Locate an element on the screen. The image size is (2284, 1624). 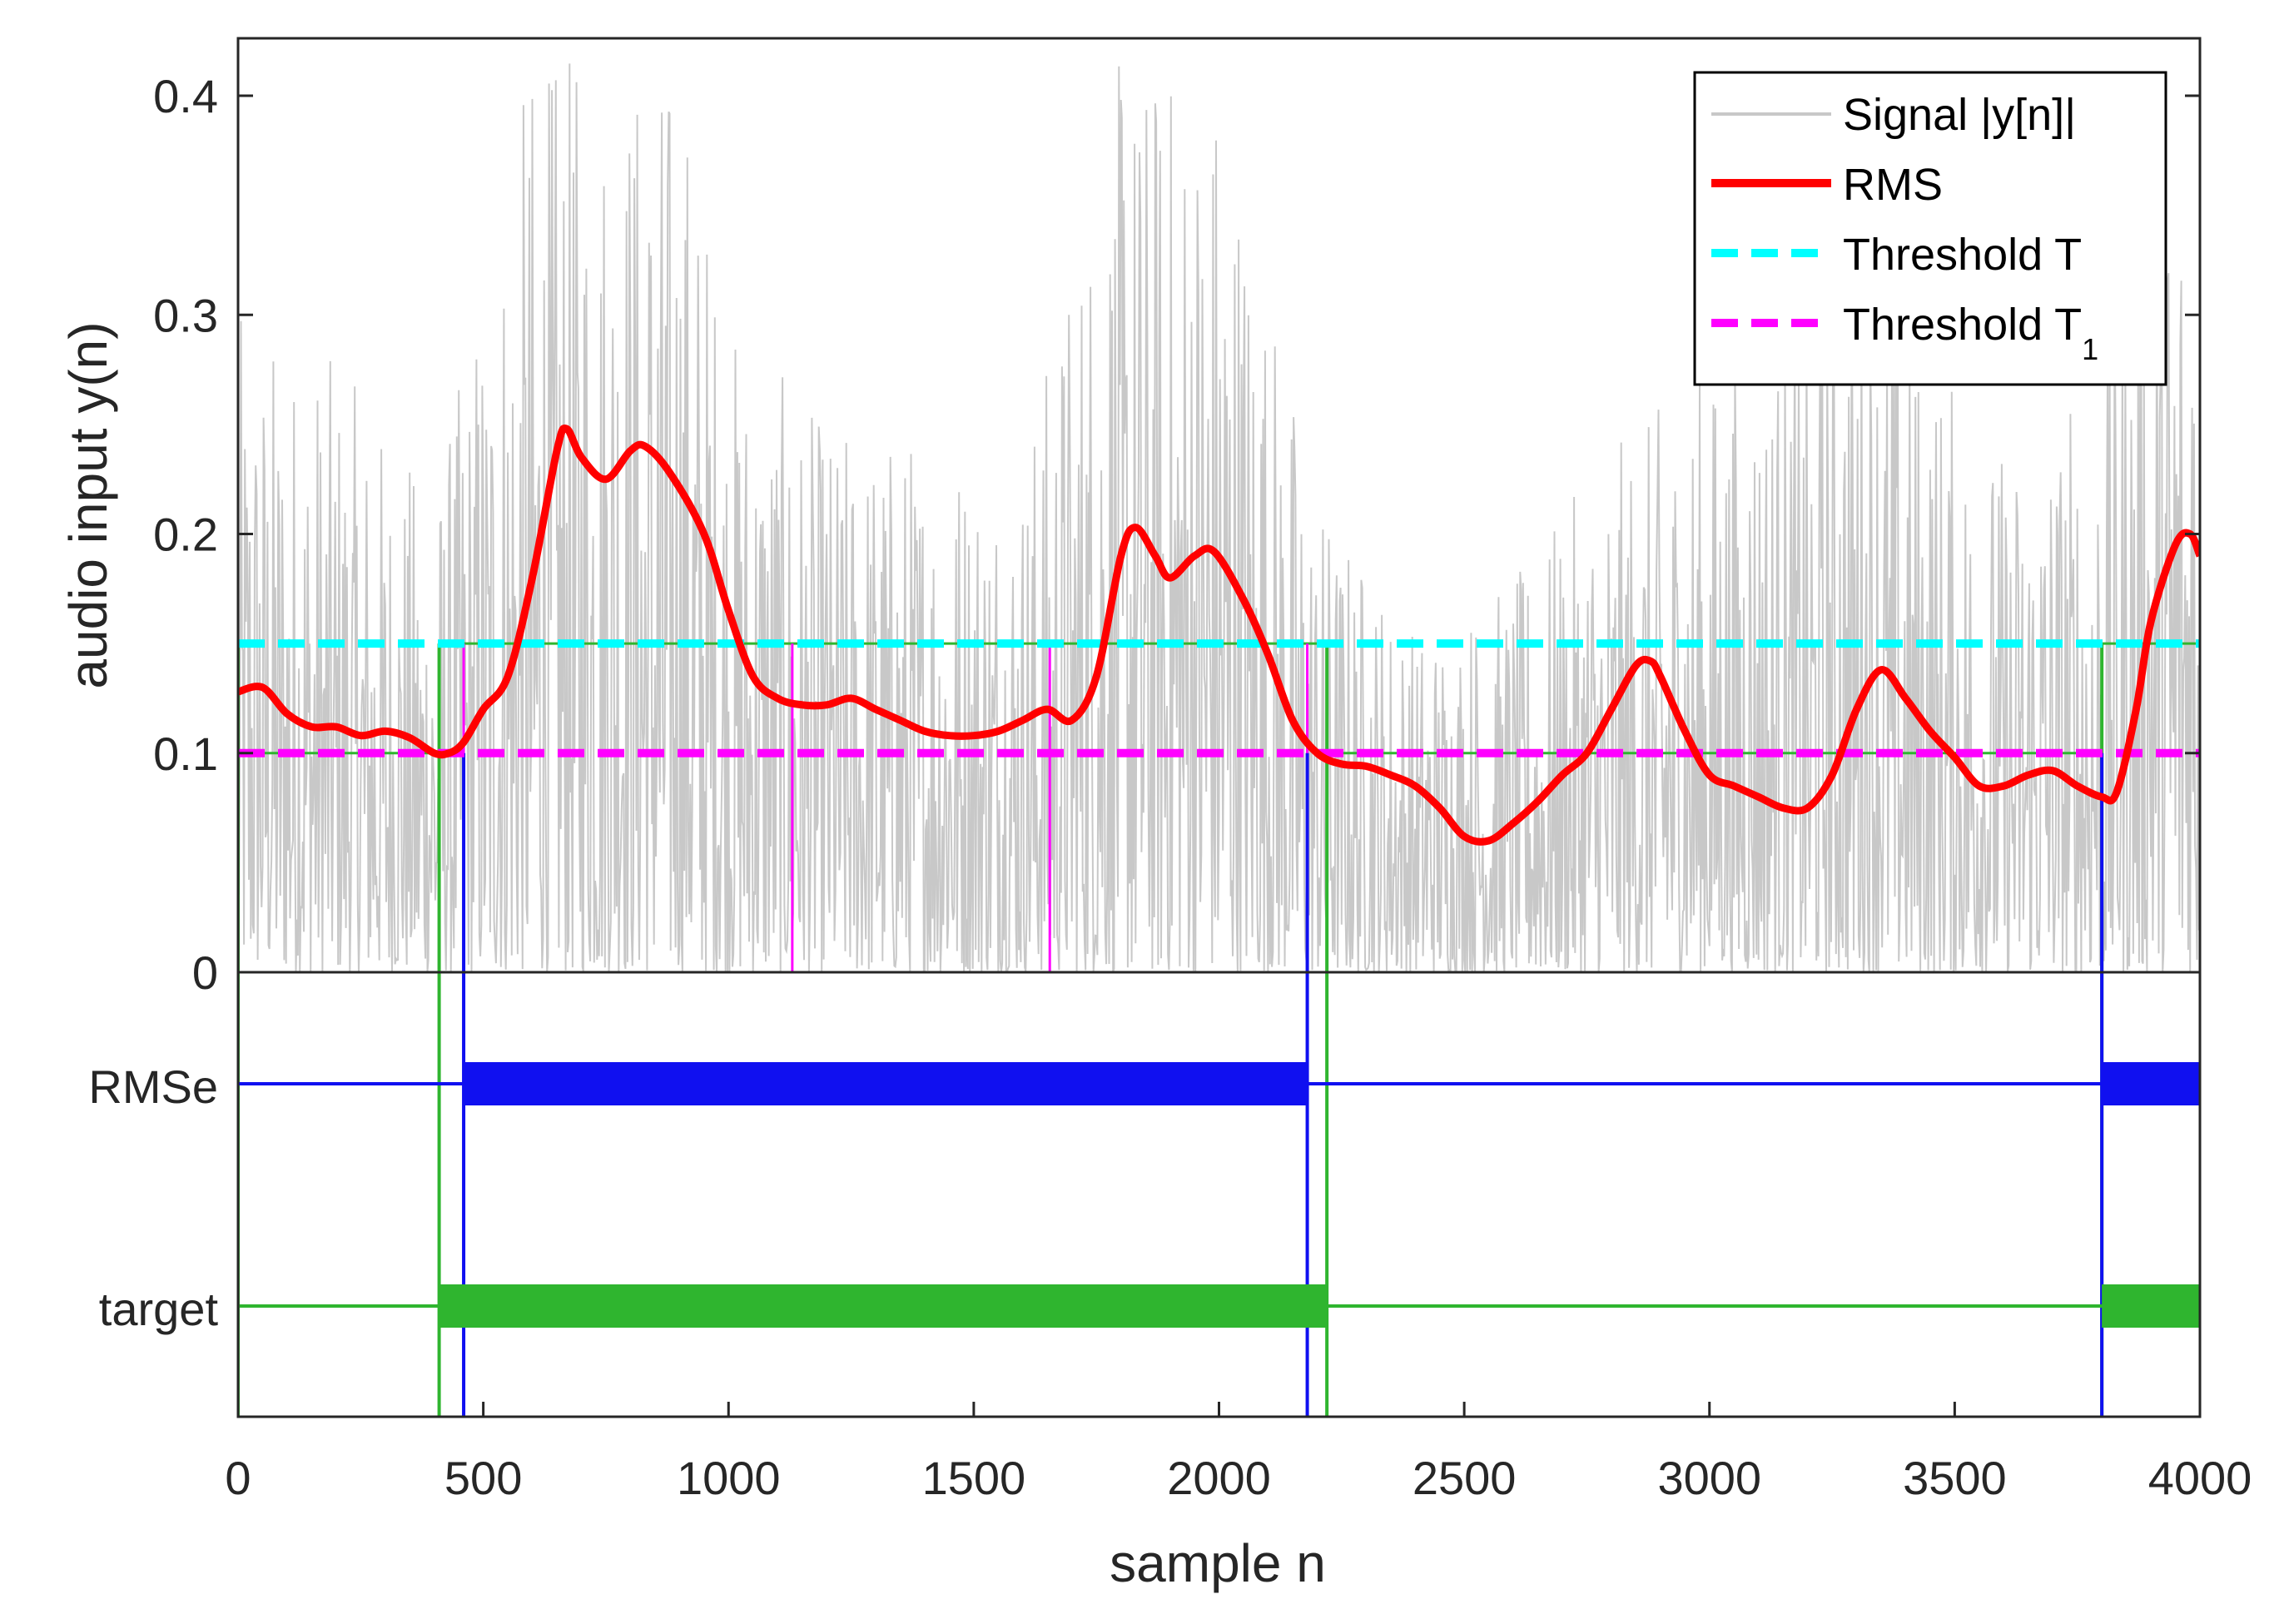
legend-item-signal: Signal |y[n]| is located at coordinates (1893, 115).